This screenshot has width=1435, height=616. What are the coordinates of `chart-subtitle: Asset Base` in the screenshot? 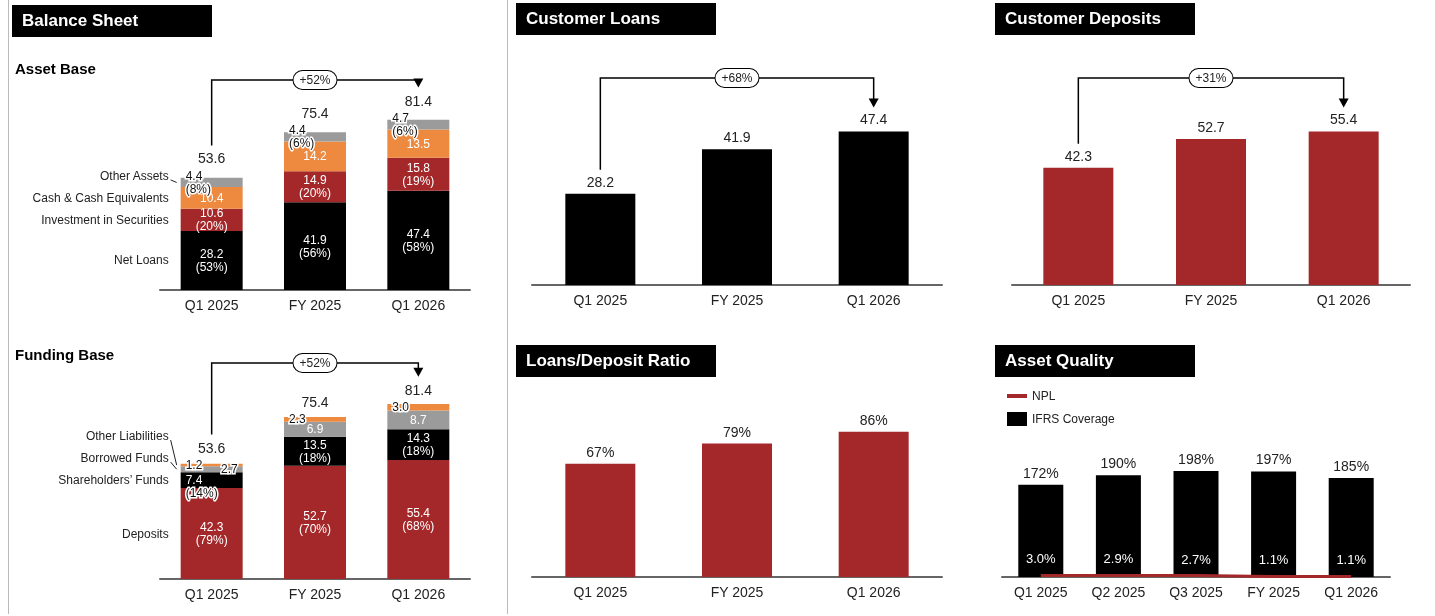 It's located at (55, 68).